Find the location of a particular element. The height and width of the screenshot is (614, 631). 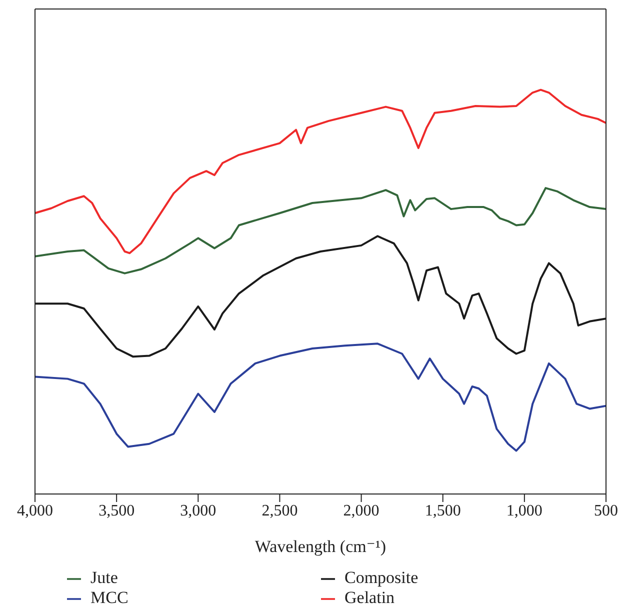

x-tick-label: 3,000 is located at coordinates (198, 511).